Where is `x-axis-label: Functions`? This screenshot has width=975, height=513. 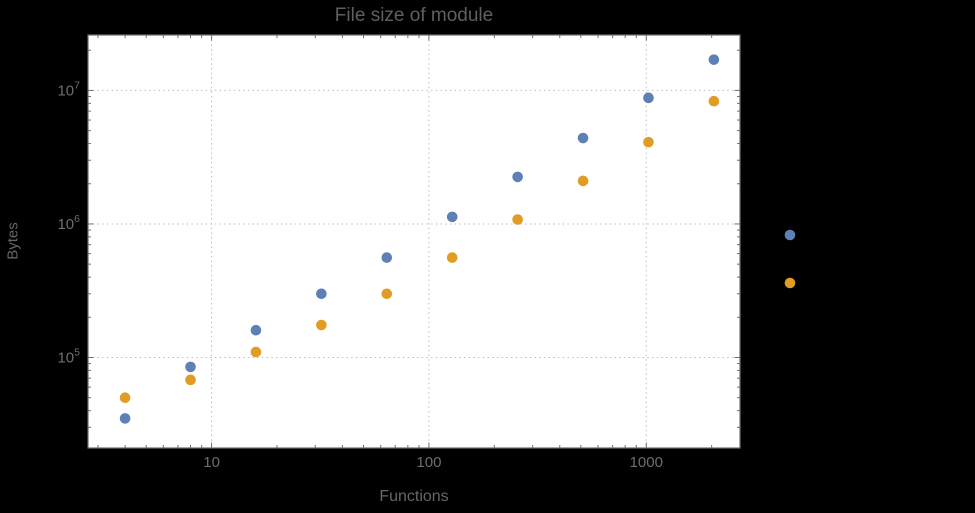 x-axis-label: Functions is located at coordinates (414, 496).